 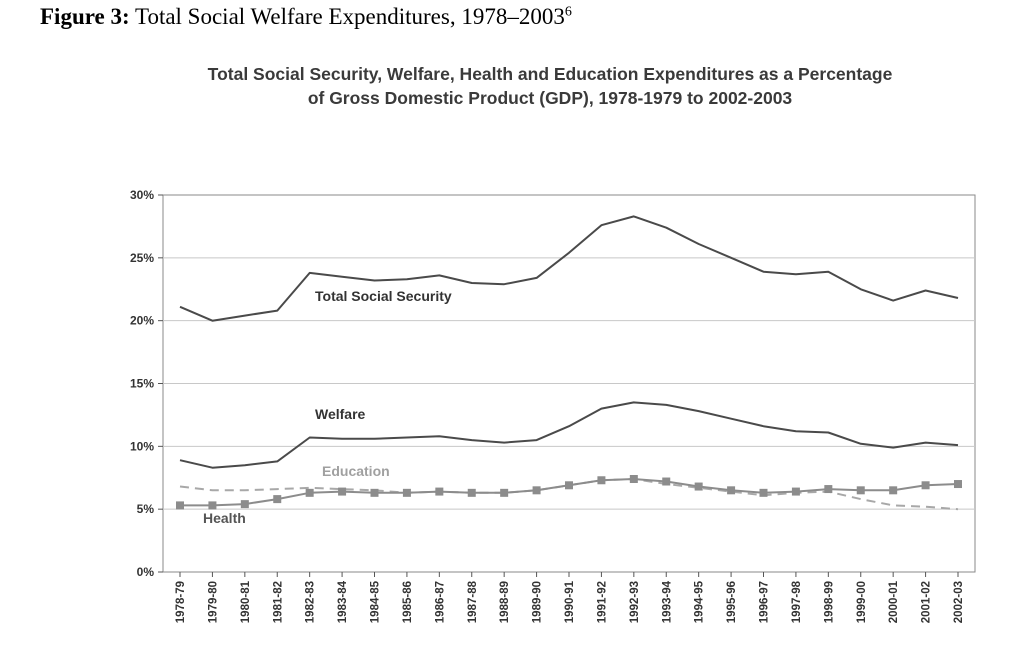 I want to click on x-tick-label: 1986-87, so click(x=440, y=602).